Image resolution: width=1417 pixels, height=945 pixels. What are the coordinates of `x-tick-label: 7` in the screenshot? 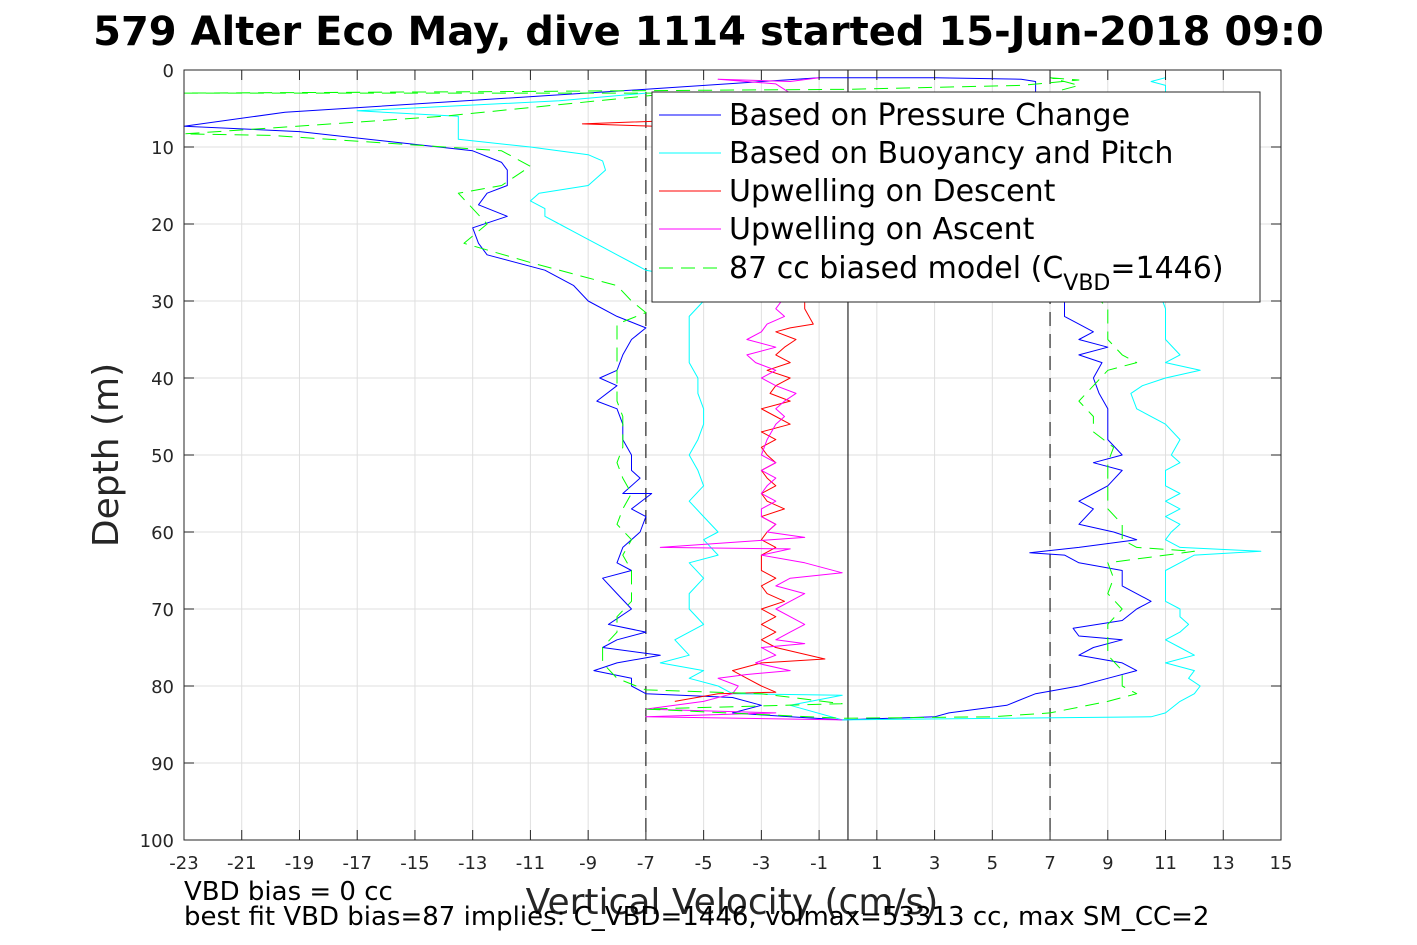 It's located at (1049, 863).